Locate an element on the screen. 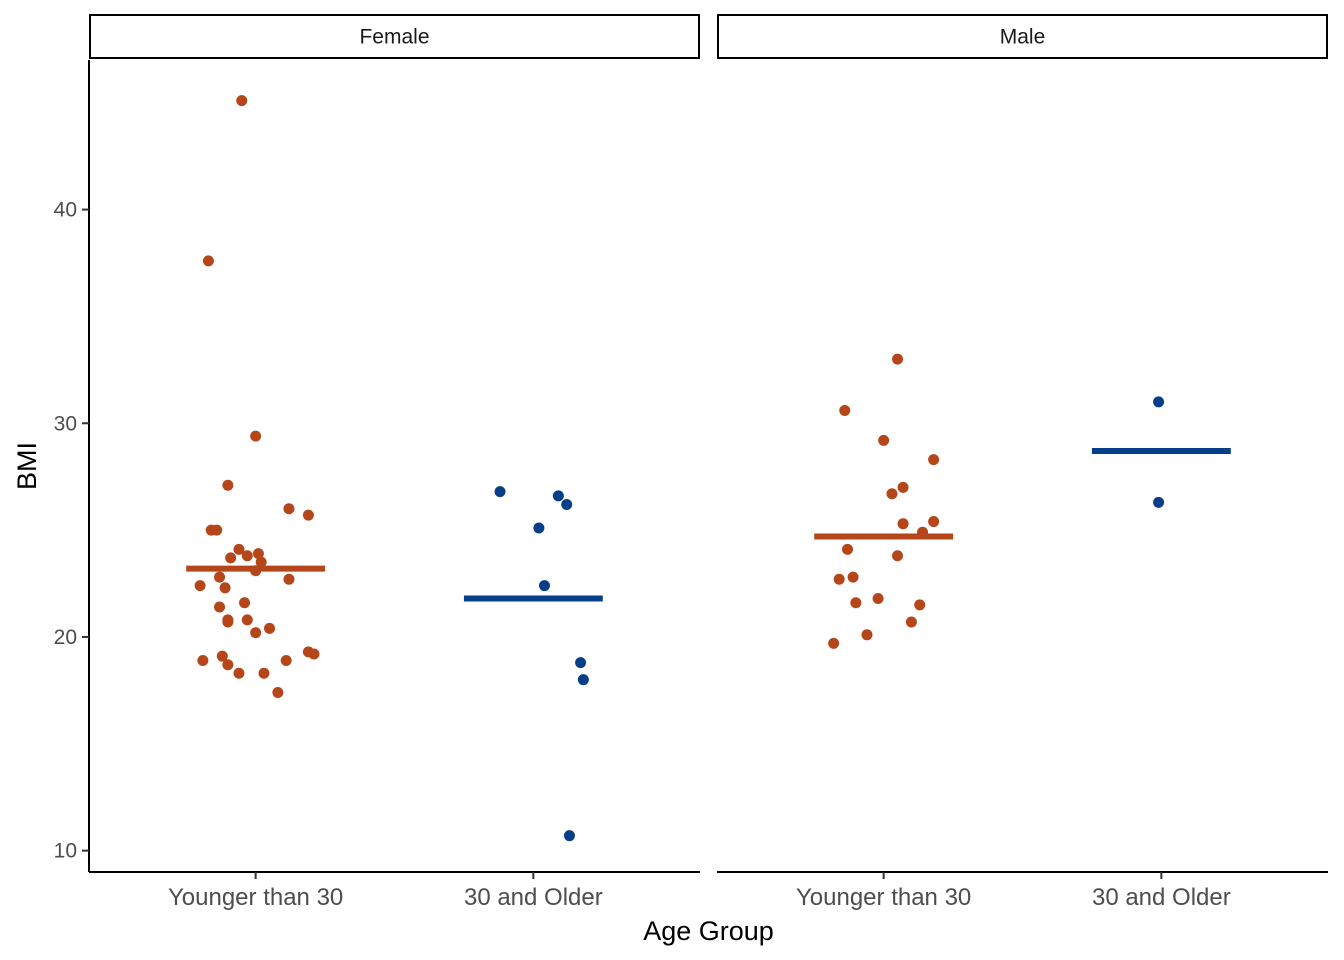 Image resolution: width=1344 pixels, height=960 pixels. y-axis-title: BMI is located at coordinates (27, 466).